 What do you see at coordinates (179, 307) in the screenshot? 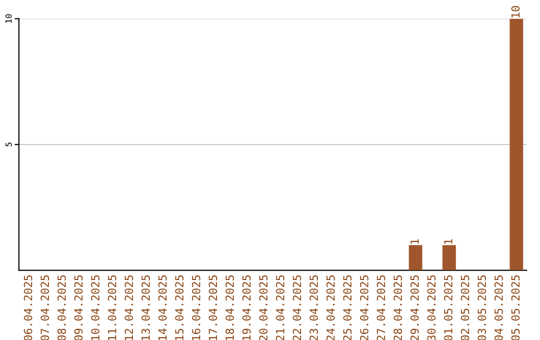
I see `x-tick-label: 15.04.2025` at bounding box center [179, 307].